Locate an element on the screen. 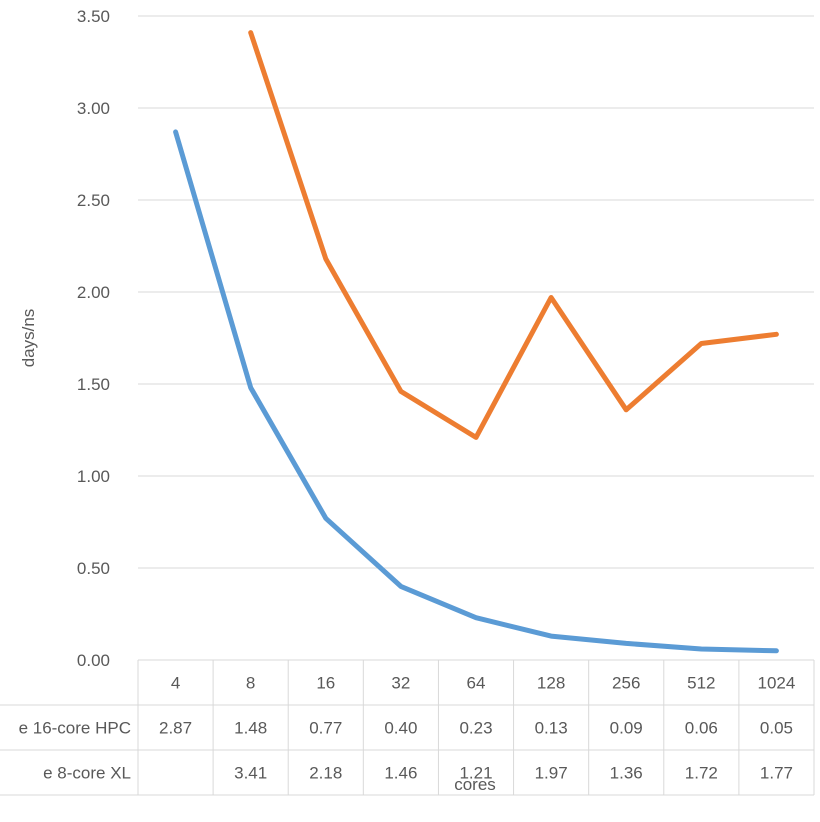  data-label: 0.77 is located at coordinates (325, 728).